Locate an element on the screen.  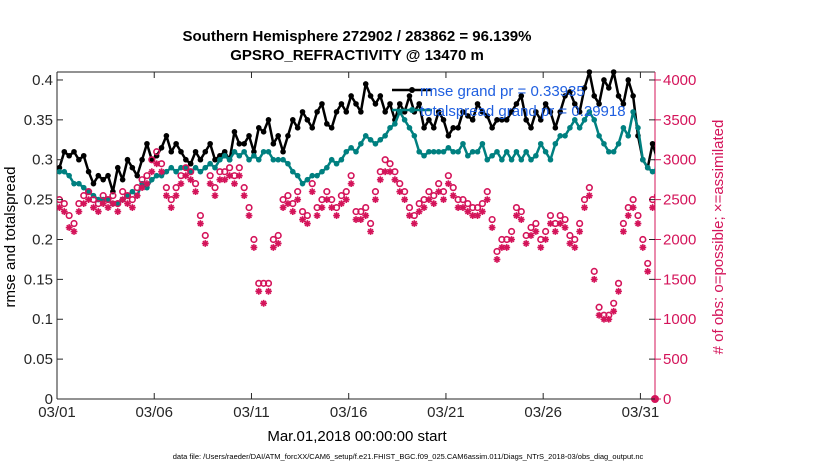
x-tick-label: 03/01 is located at coordinates (57, 412).